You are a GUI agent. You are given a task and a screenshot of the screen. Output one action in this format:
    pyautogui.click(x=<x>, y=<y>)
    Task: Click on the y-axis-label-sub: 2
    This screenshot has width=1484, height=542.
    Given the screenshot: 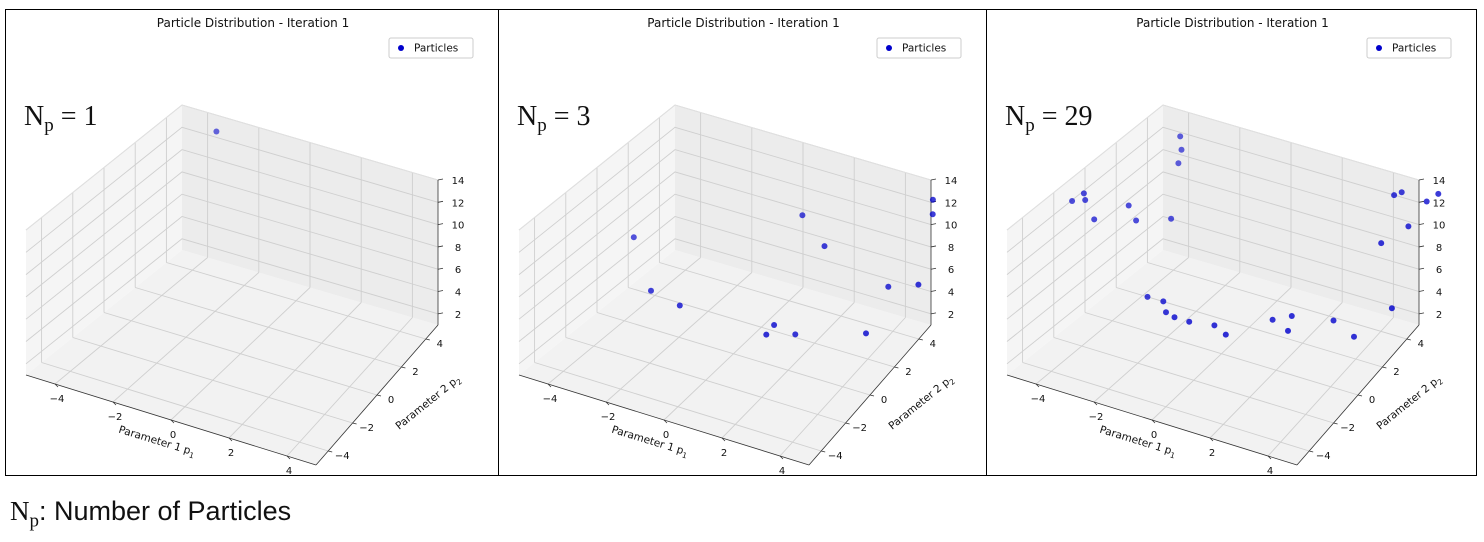 What is the action you would take?
    pyautogui.click(x=460, y=382)
    